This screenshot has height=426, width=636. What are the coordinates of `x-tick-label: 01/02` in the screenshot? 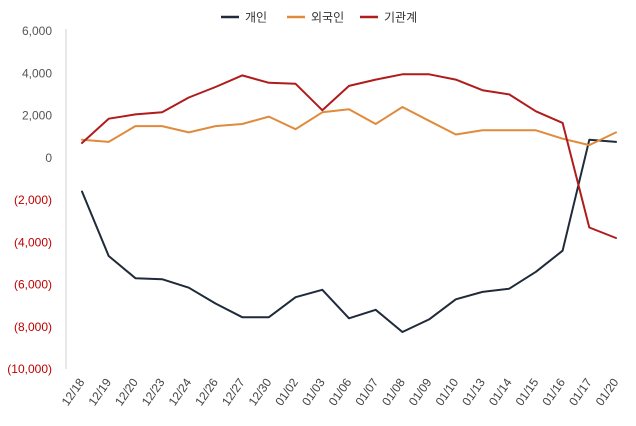 It's located at (286, 391).